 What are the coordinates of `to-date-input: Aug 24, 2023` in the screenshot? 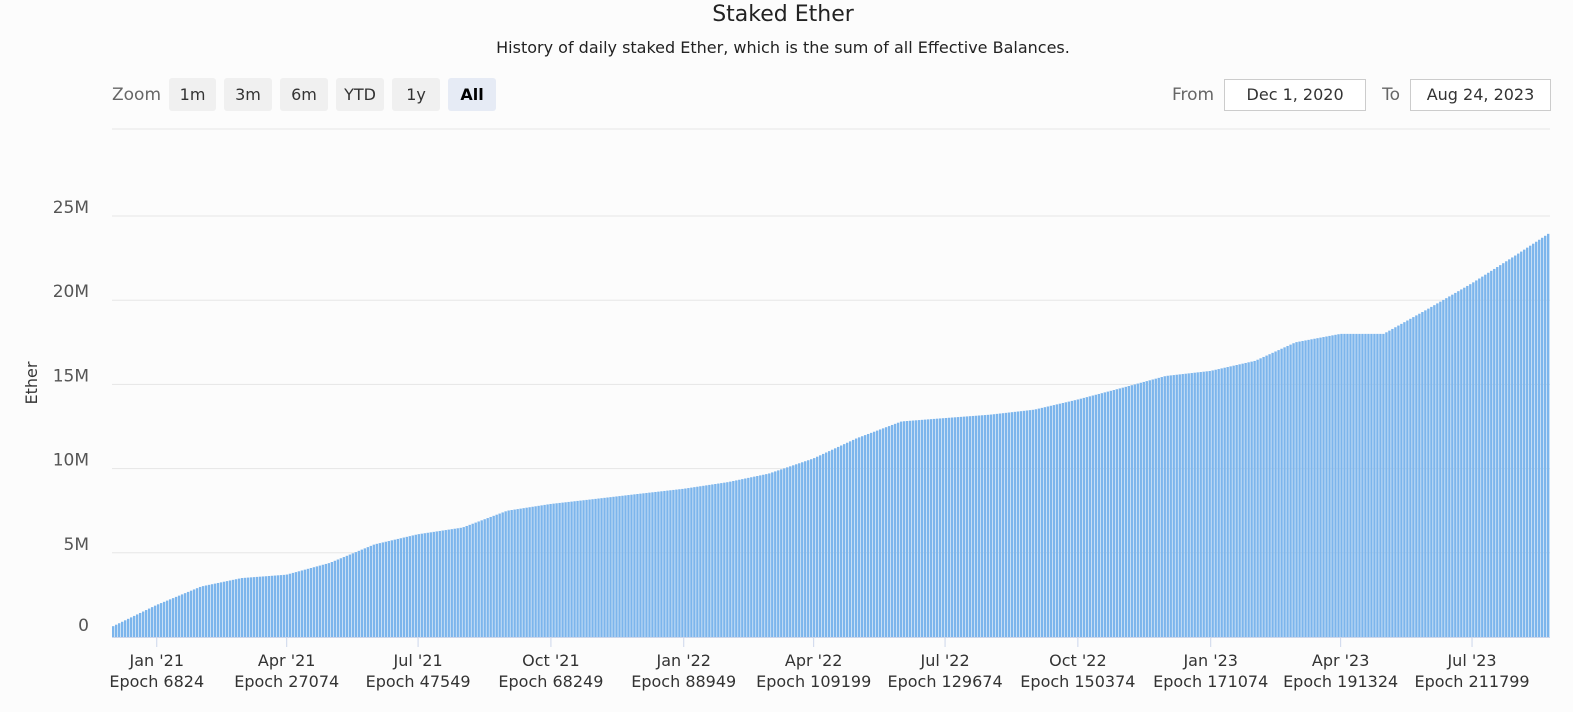 It's located at (1480, 94).